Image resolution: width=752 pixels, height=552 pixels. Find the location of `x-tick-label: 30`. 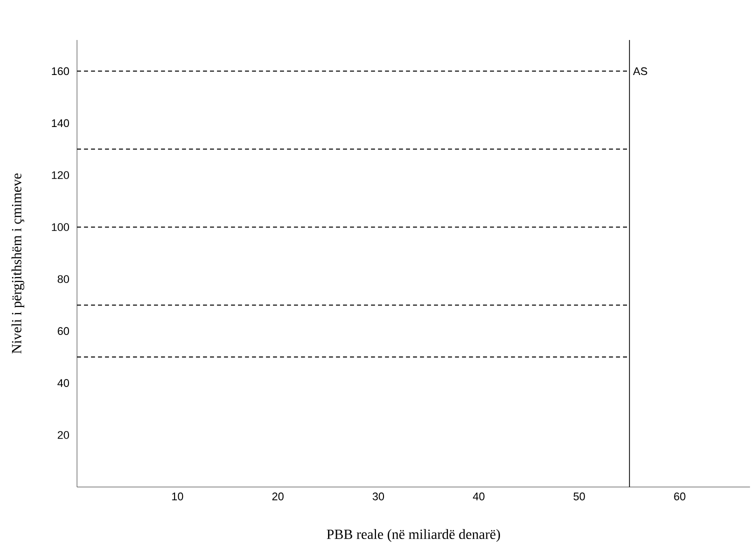

x-tick-label: 30 is located at coordinates (378, 496).